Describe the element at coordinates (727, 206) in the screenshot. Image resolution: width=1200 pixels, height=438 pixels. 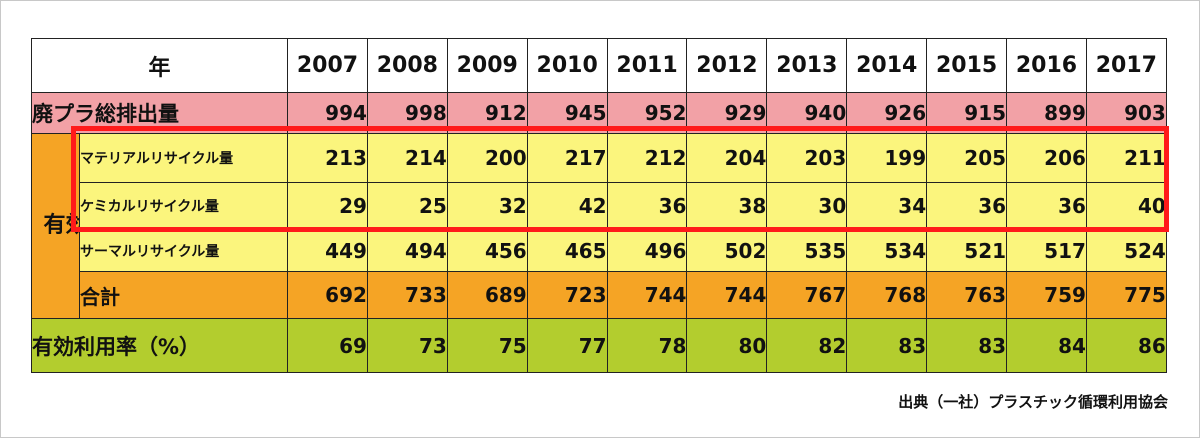
I see `table-cell: 38` at that location.